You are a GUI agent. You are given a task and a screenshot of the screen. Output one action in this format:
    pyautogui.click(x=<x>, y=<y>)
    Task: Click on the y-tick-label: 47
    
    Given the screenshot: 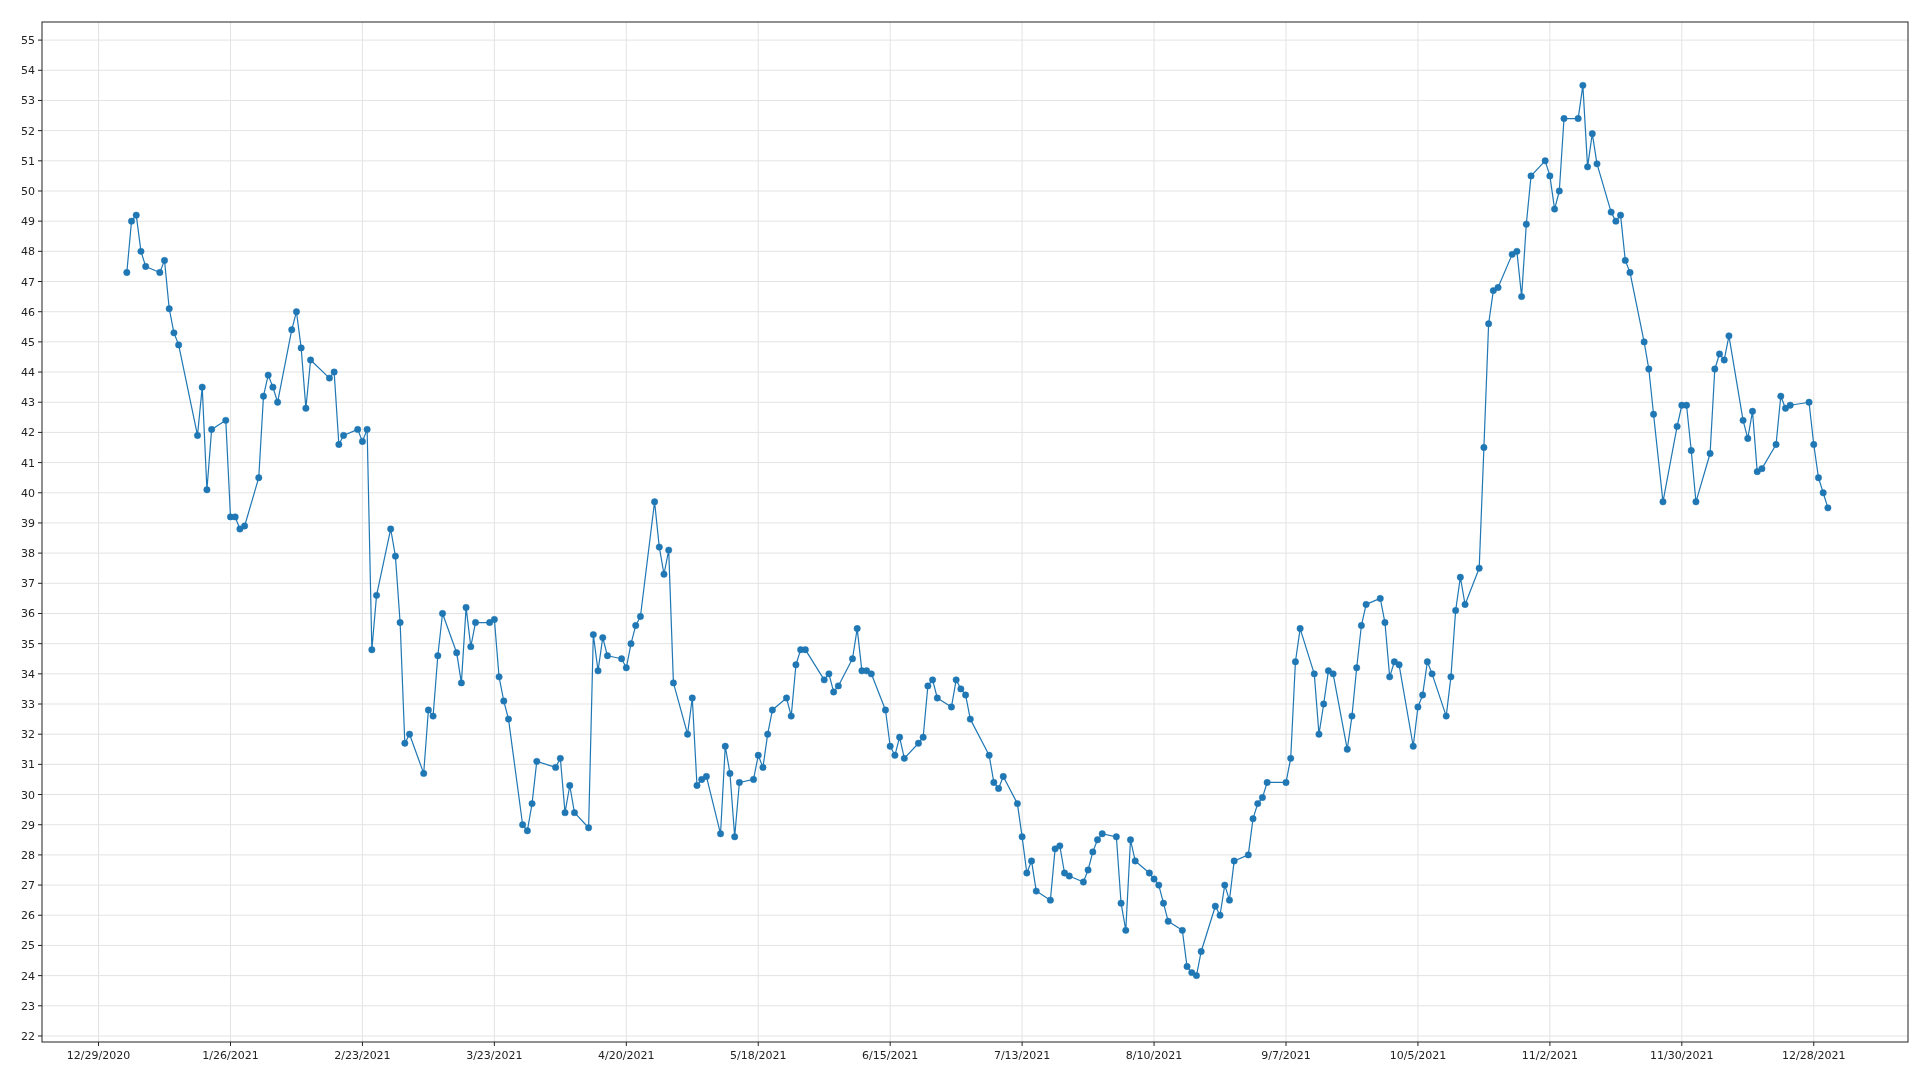 What is the action you would take?
    pyautogui.click(x=28, y=282)
    